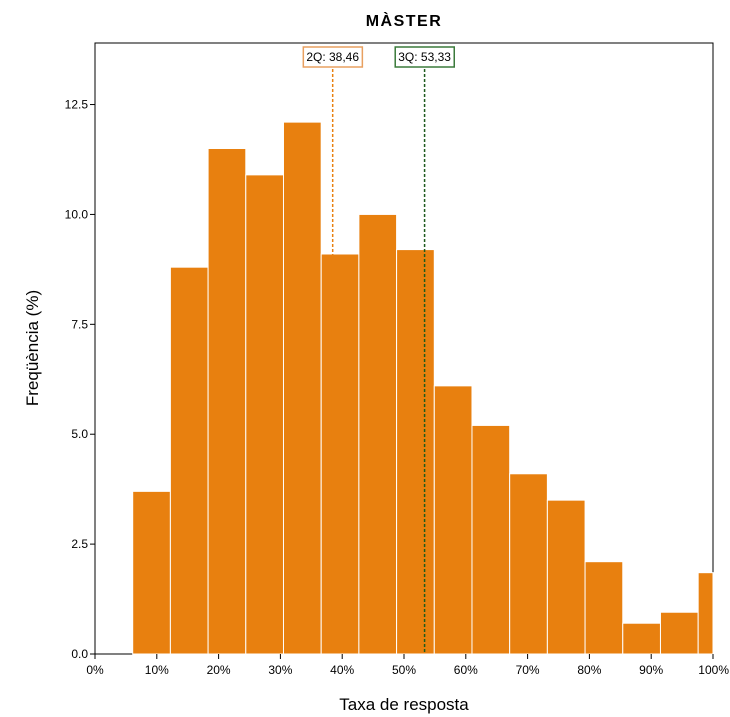 The image size is (730, 717). Describe the element at coordinates (32, 348) in the screenshot. I see `y-axis-title: Freqüència (%)` at that location.